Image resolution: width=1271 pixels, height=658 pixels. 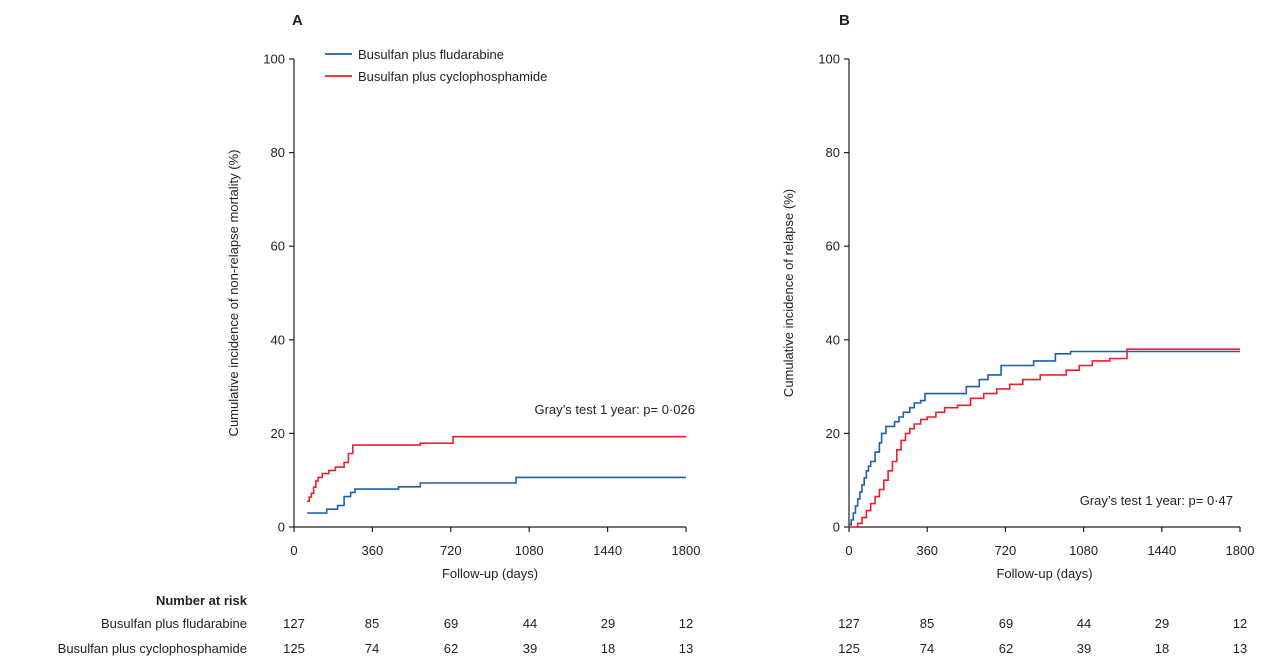 What do you see at coordinates (844, 20) in the screenshot?
I see `panel-label: B` at bounding box center [844, 20].